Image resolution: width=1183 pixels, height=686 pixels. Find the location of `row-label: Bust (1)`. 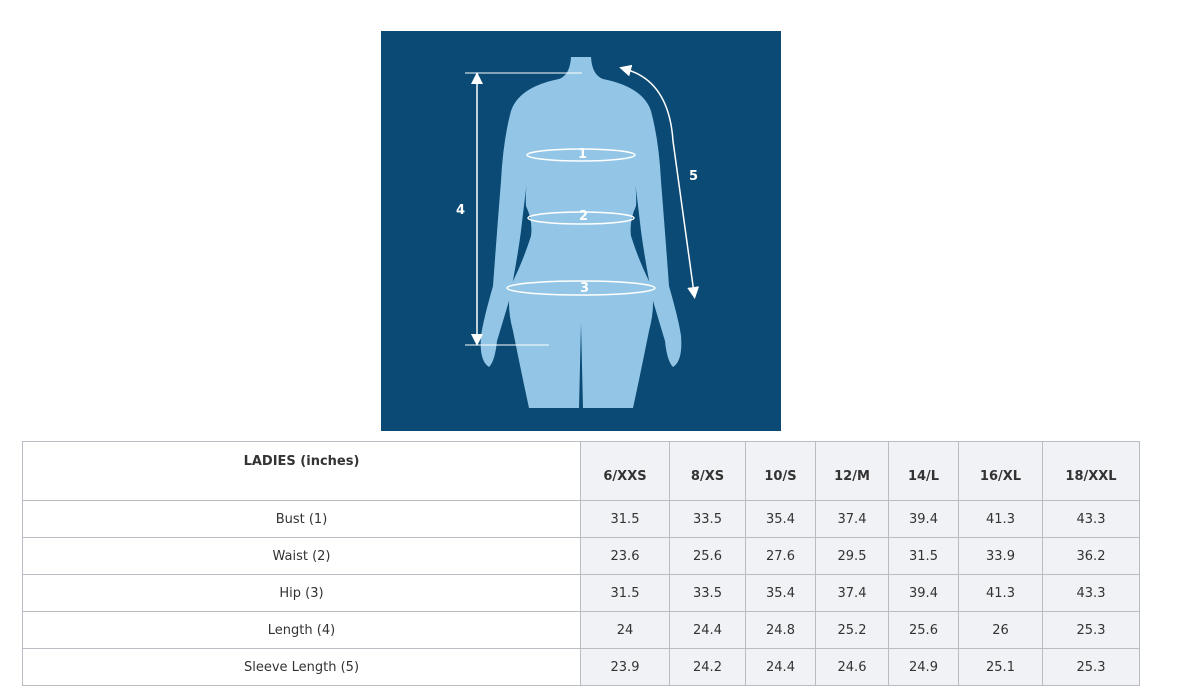

row-label: Bust (1) is located at coordinates (301, 519).